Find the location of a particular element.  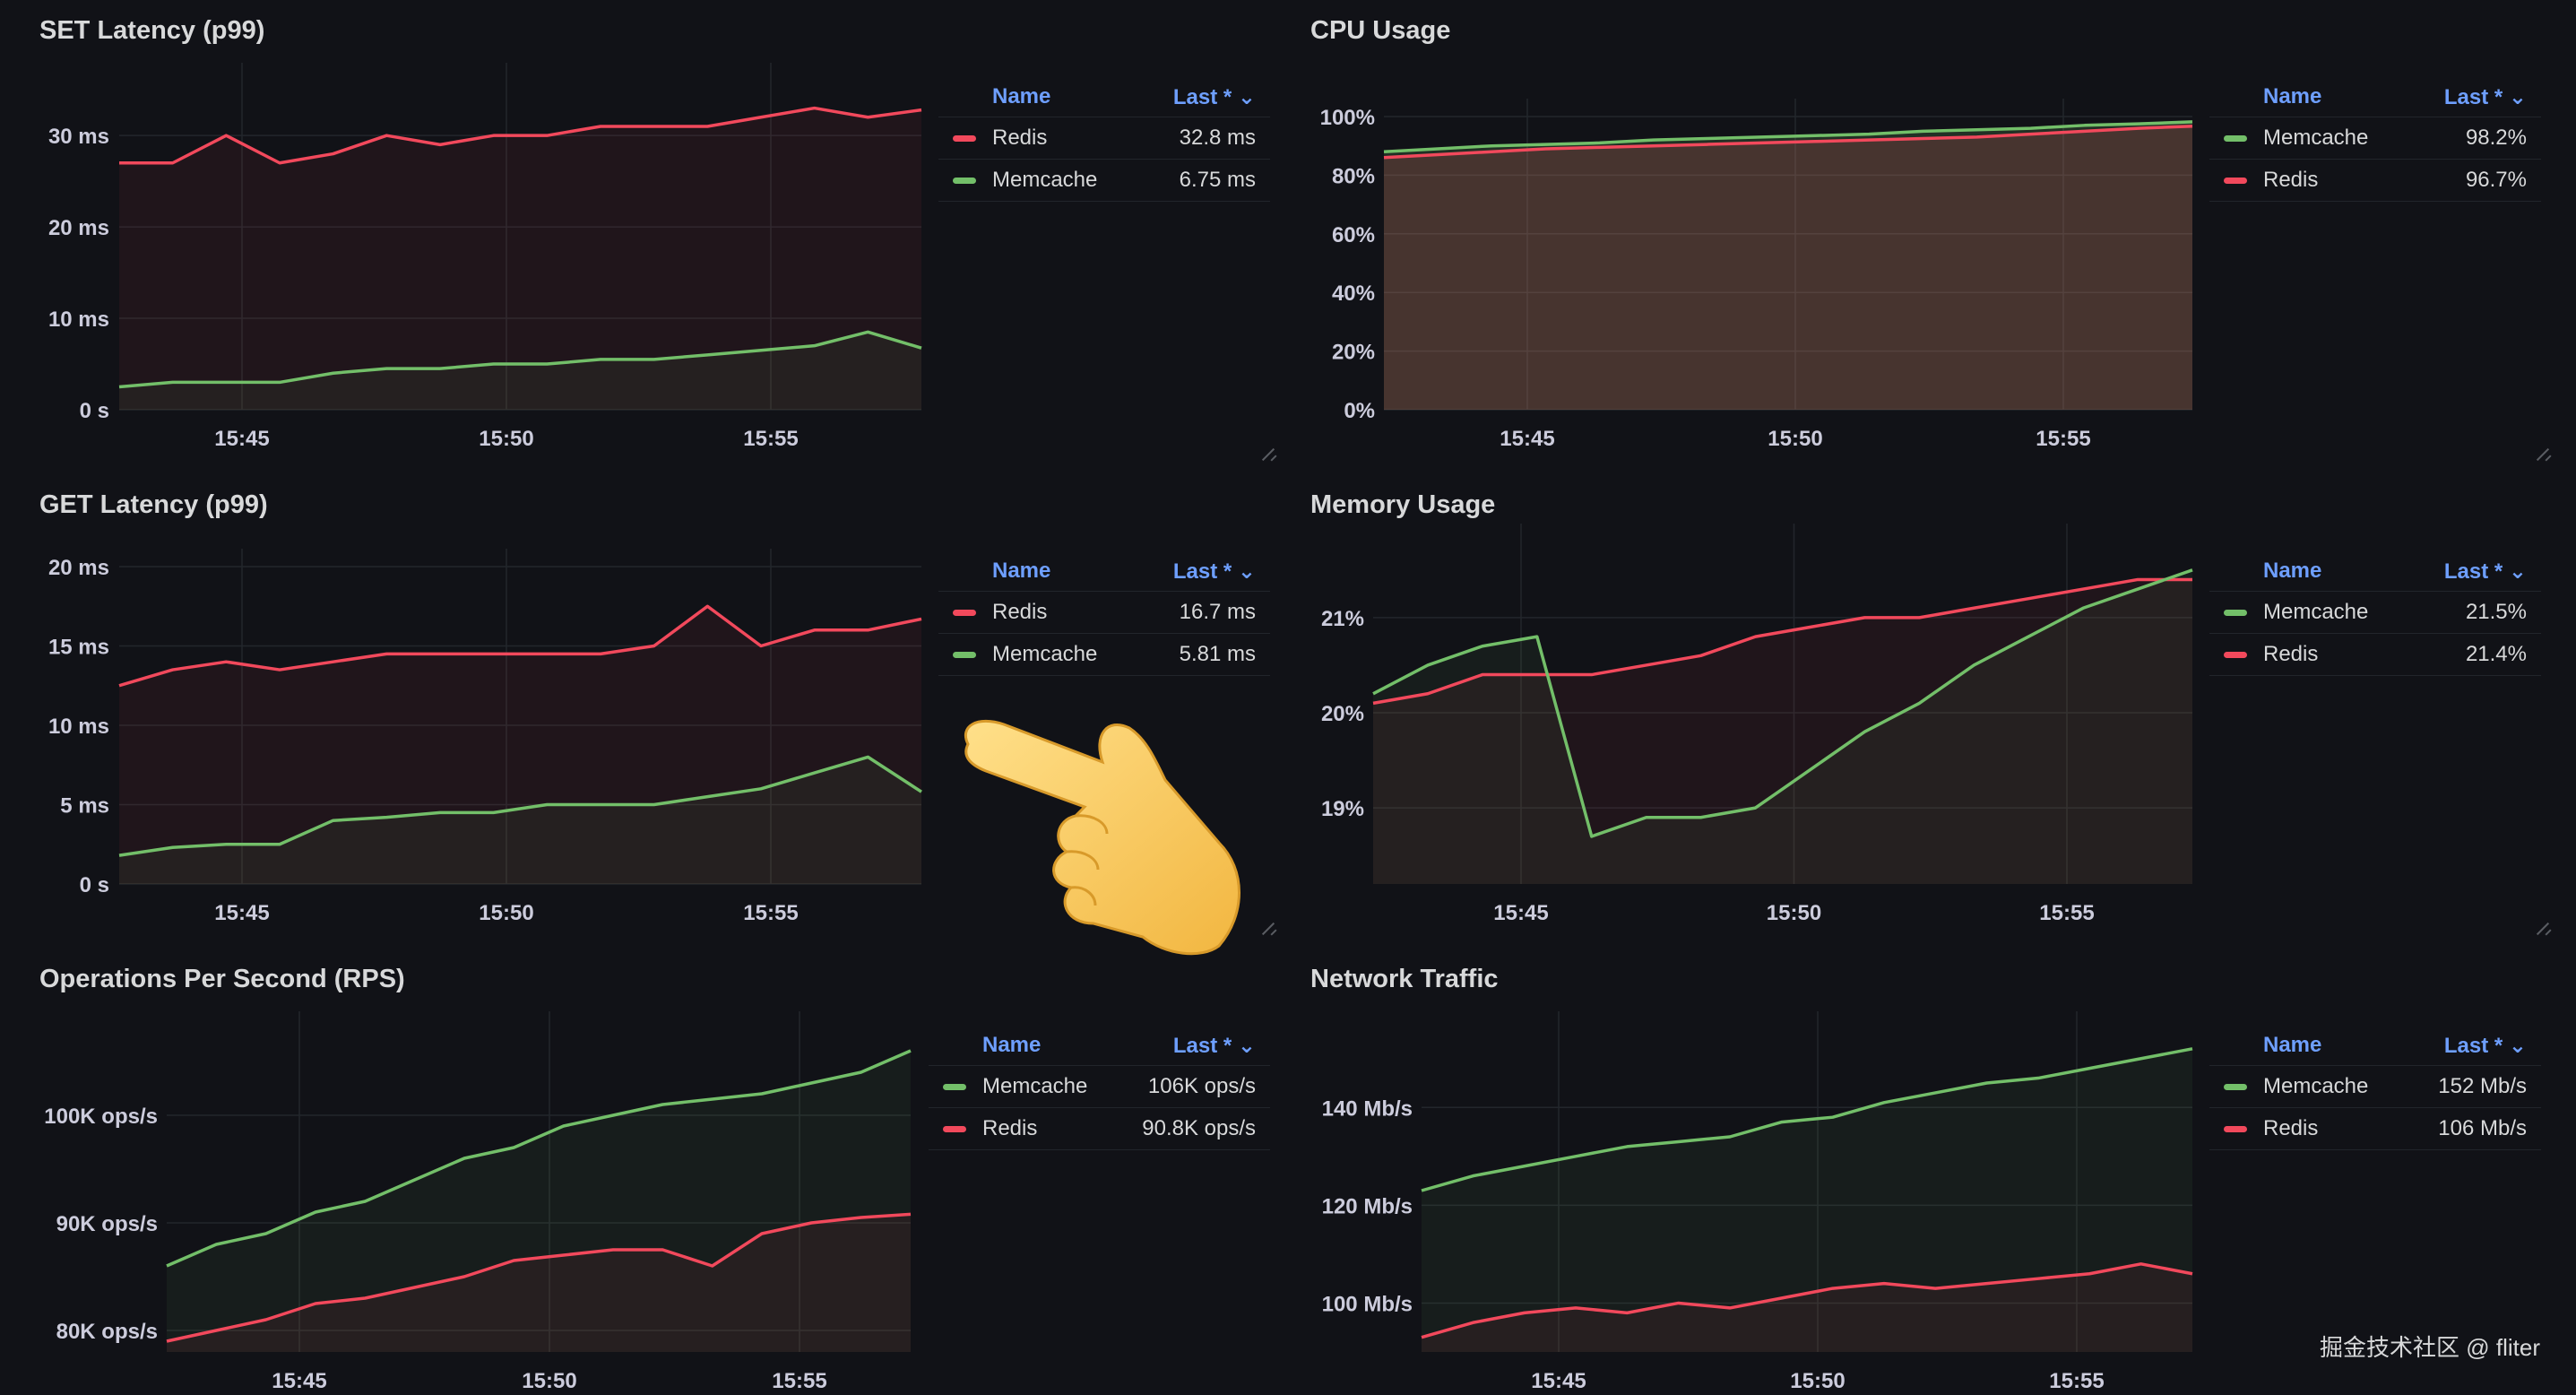

get-latency-chart: 0 s 5 ms 10 ms 15 ms 20 ms 15:45 15:50 15:55 is located at coordinates (485, 737).